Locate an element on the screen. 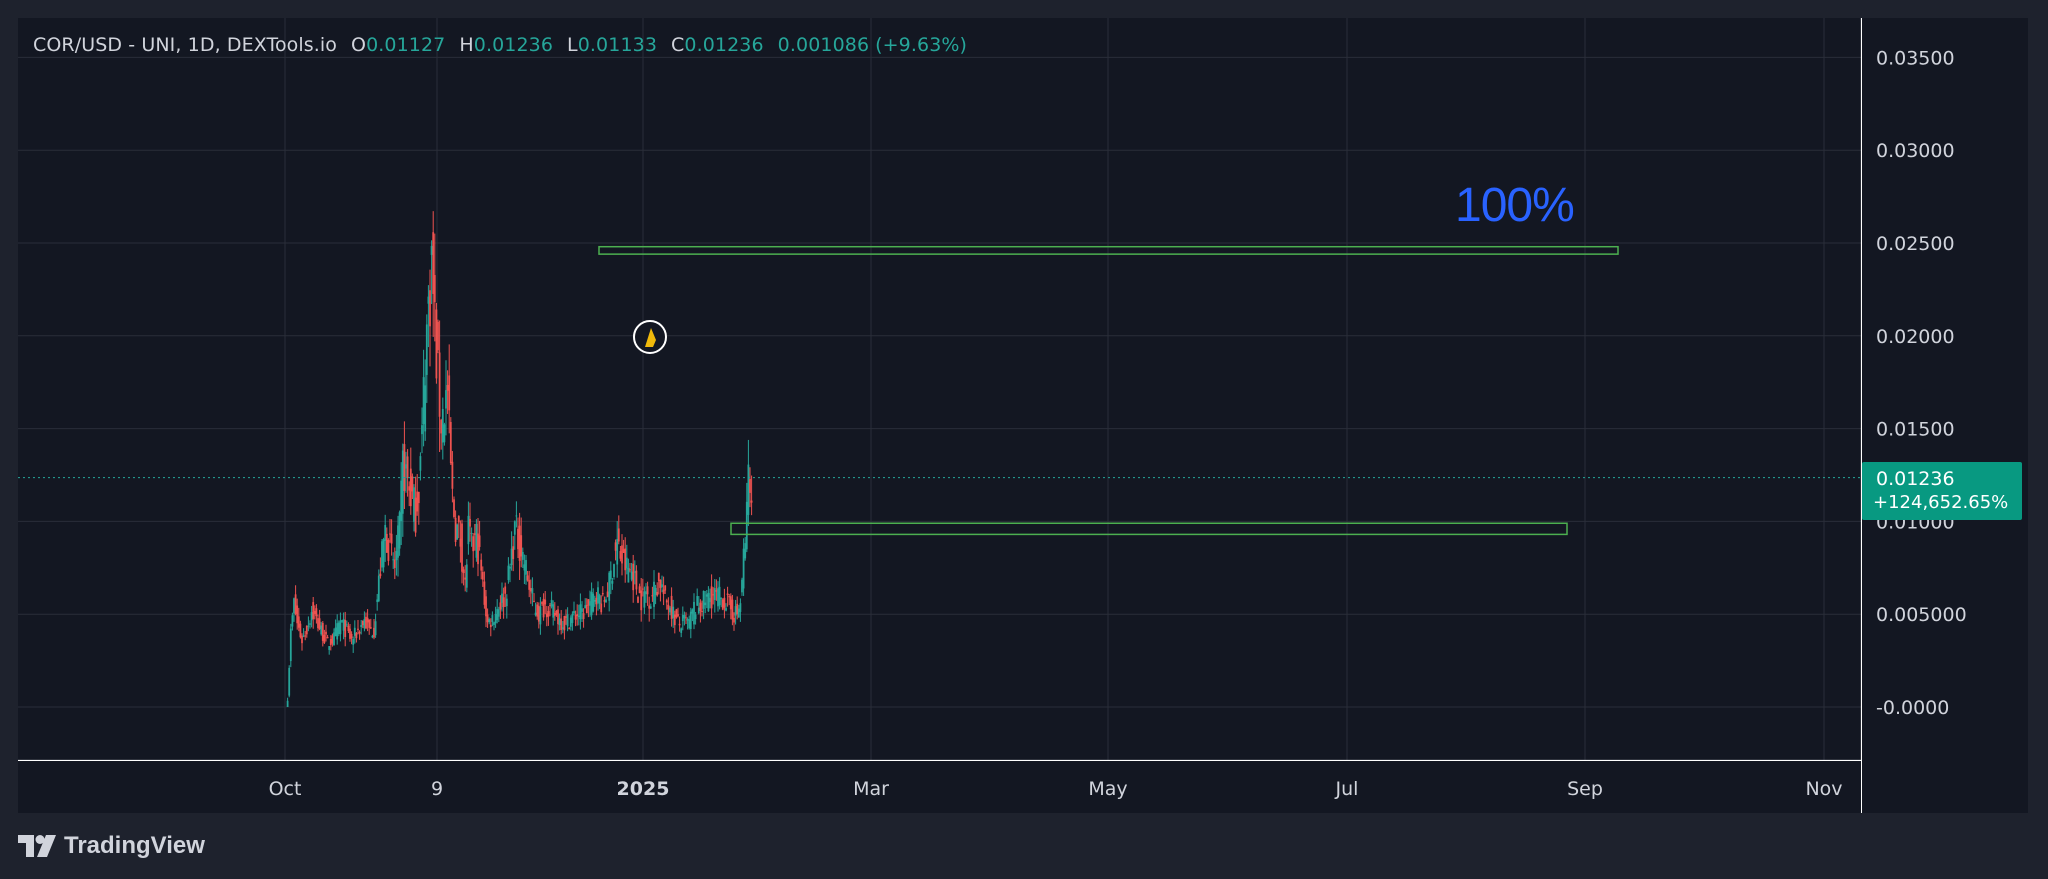 The width and height of the screenshot is (2048, 879). time-tick-label: 2025 is located at coordinates (643, 789).